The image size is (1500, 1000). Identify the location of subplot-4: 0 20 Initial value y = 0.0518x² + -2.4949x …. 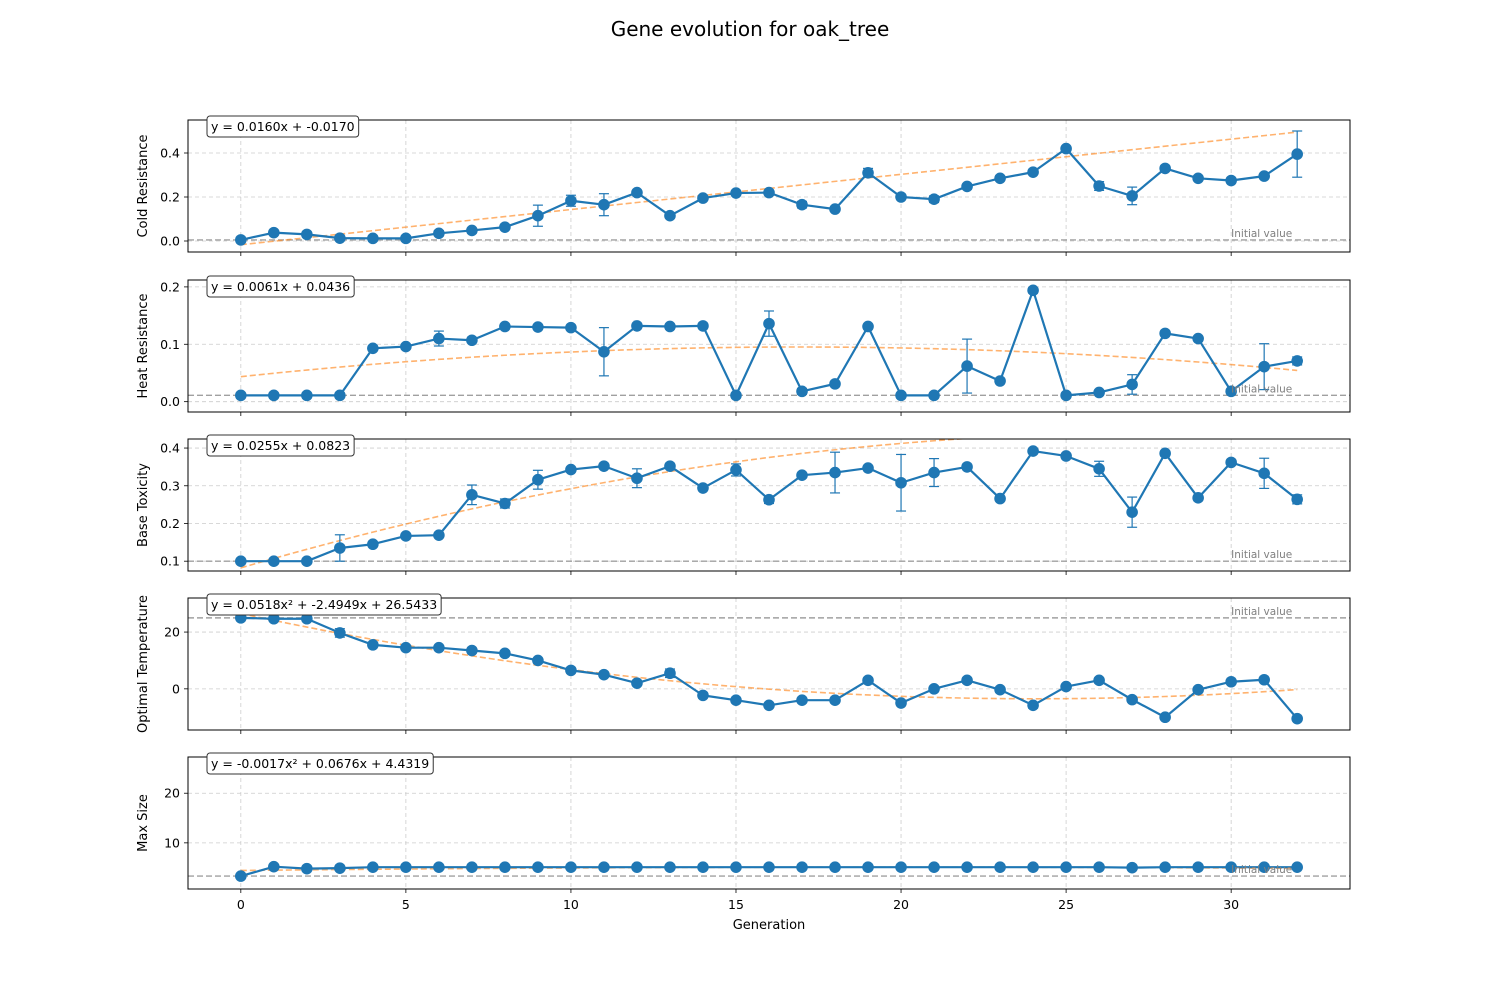
(743, 663).